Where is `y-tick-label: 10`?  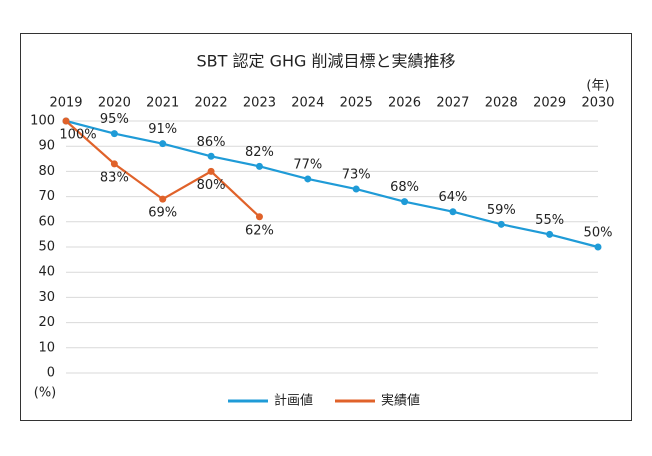 y-tick-label: 10 is located at coordinates (46, 347).